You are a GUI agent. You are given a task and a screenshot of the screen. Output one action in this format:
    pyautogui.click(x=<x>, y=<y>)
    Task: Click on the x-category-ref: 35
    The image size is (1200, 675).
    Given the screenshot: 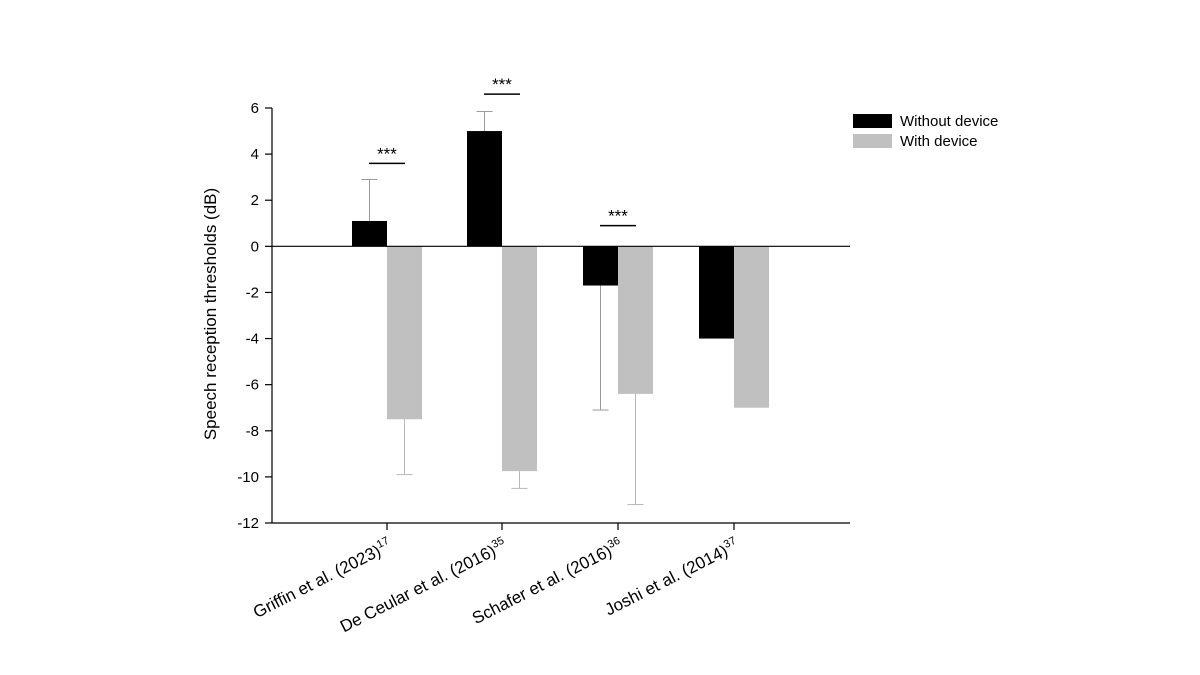 What is the action you would take?
    pyautogui.click(x=498, y=543)
    